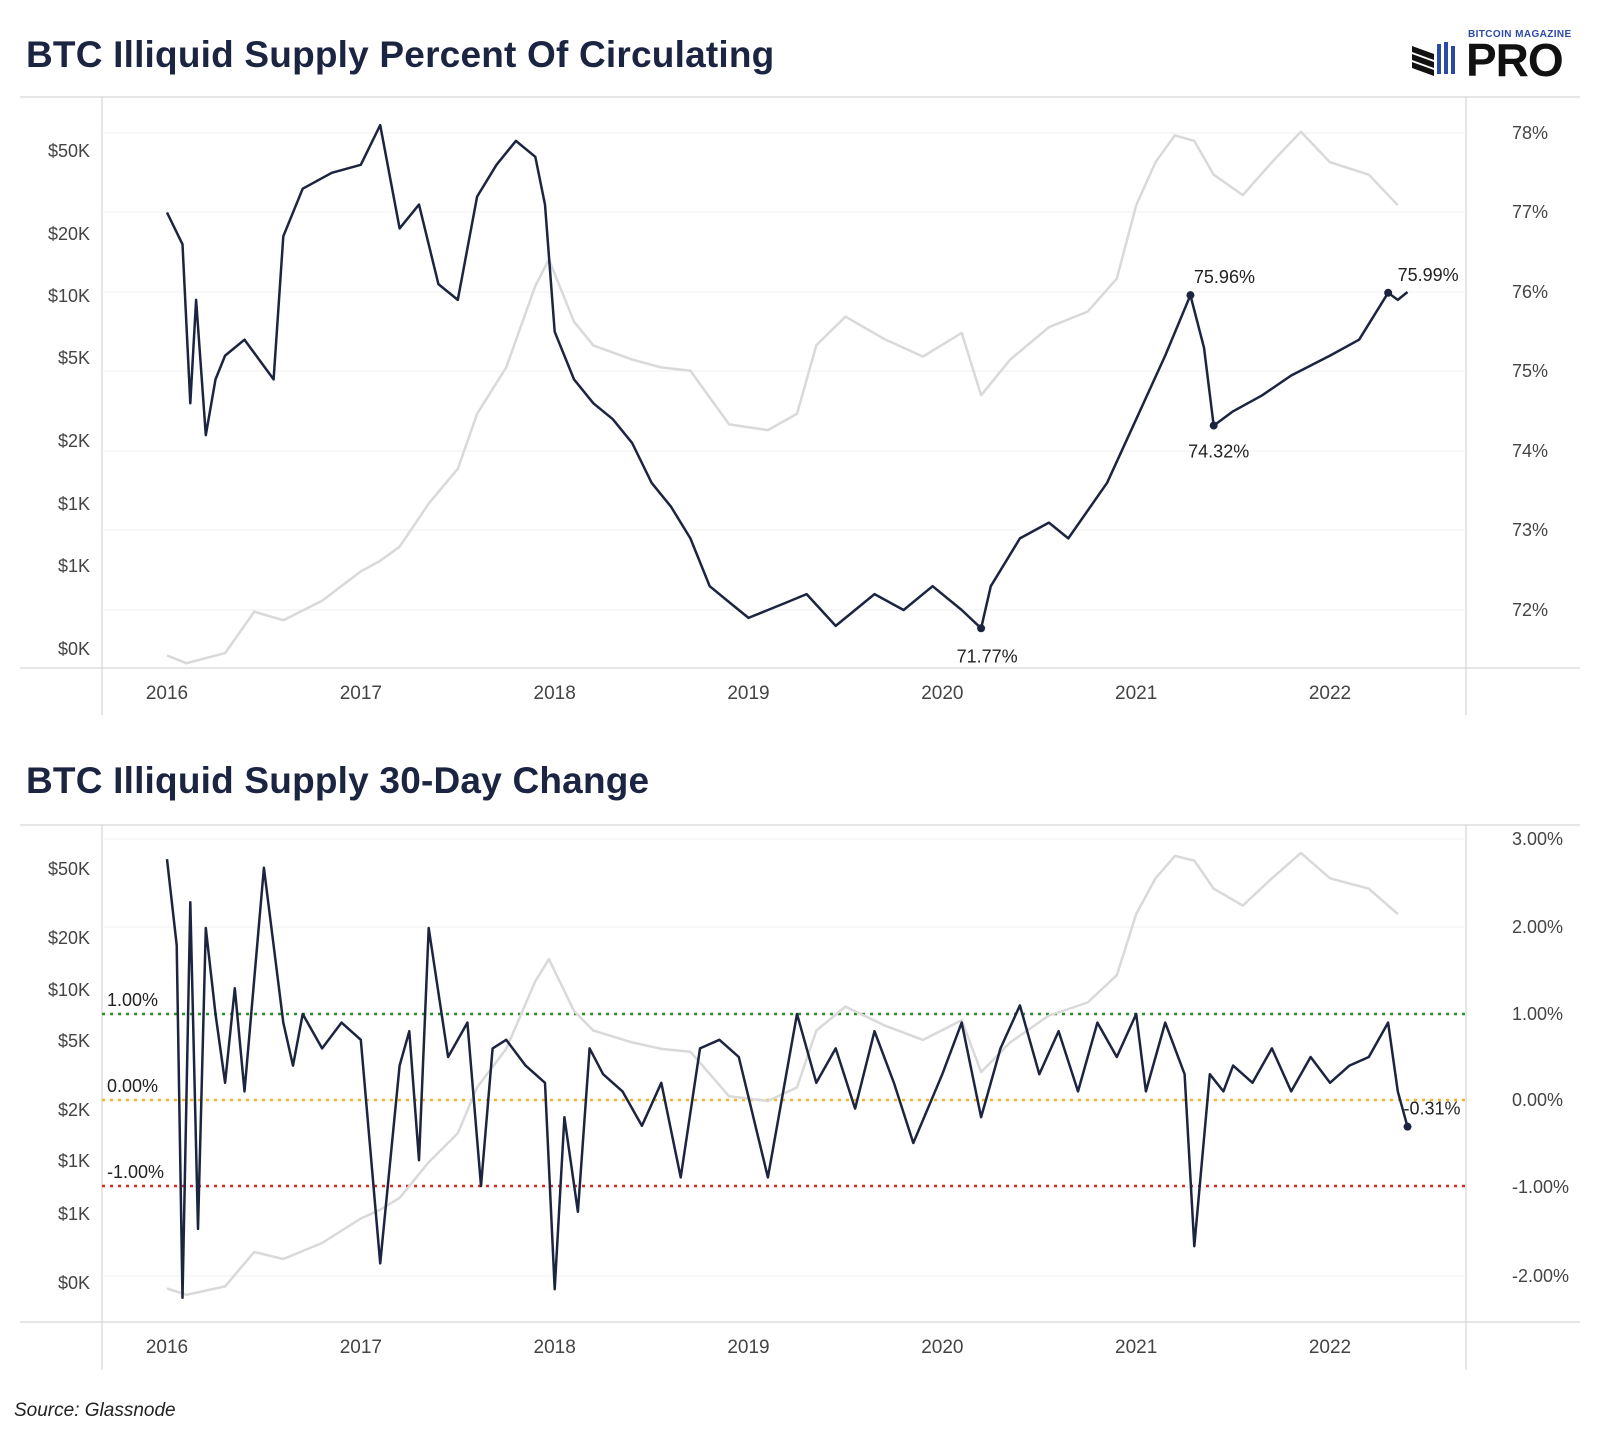 This screenshot has width=1600, height=1440. What do you see at coordinates (1530, 371) in the screenshot?
I see `right-tick-label: 75%` at bounding box center [1530, 371].